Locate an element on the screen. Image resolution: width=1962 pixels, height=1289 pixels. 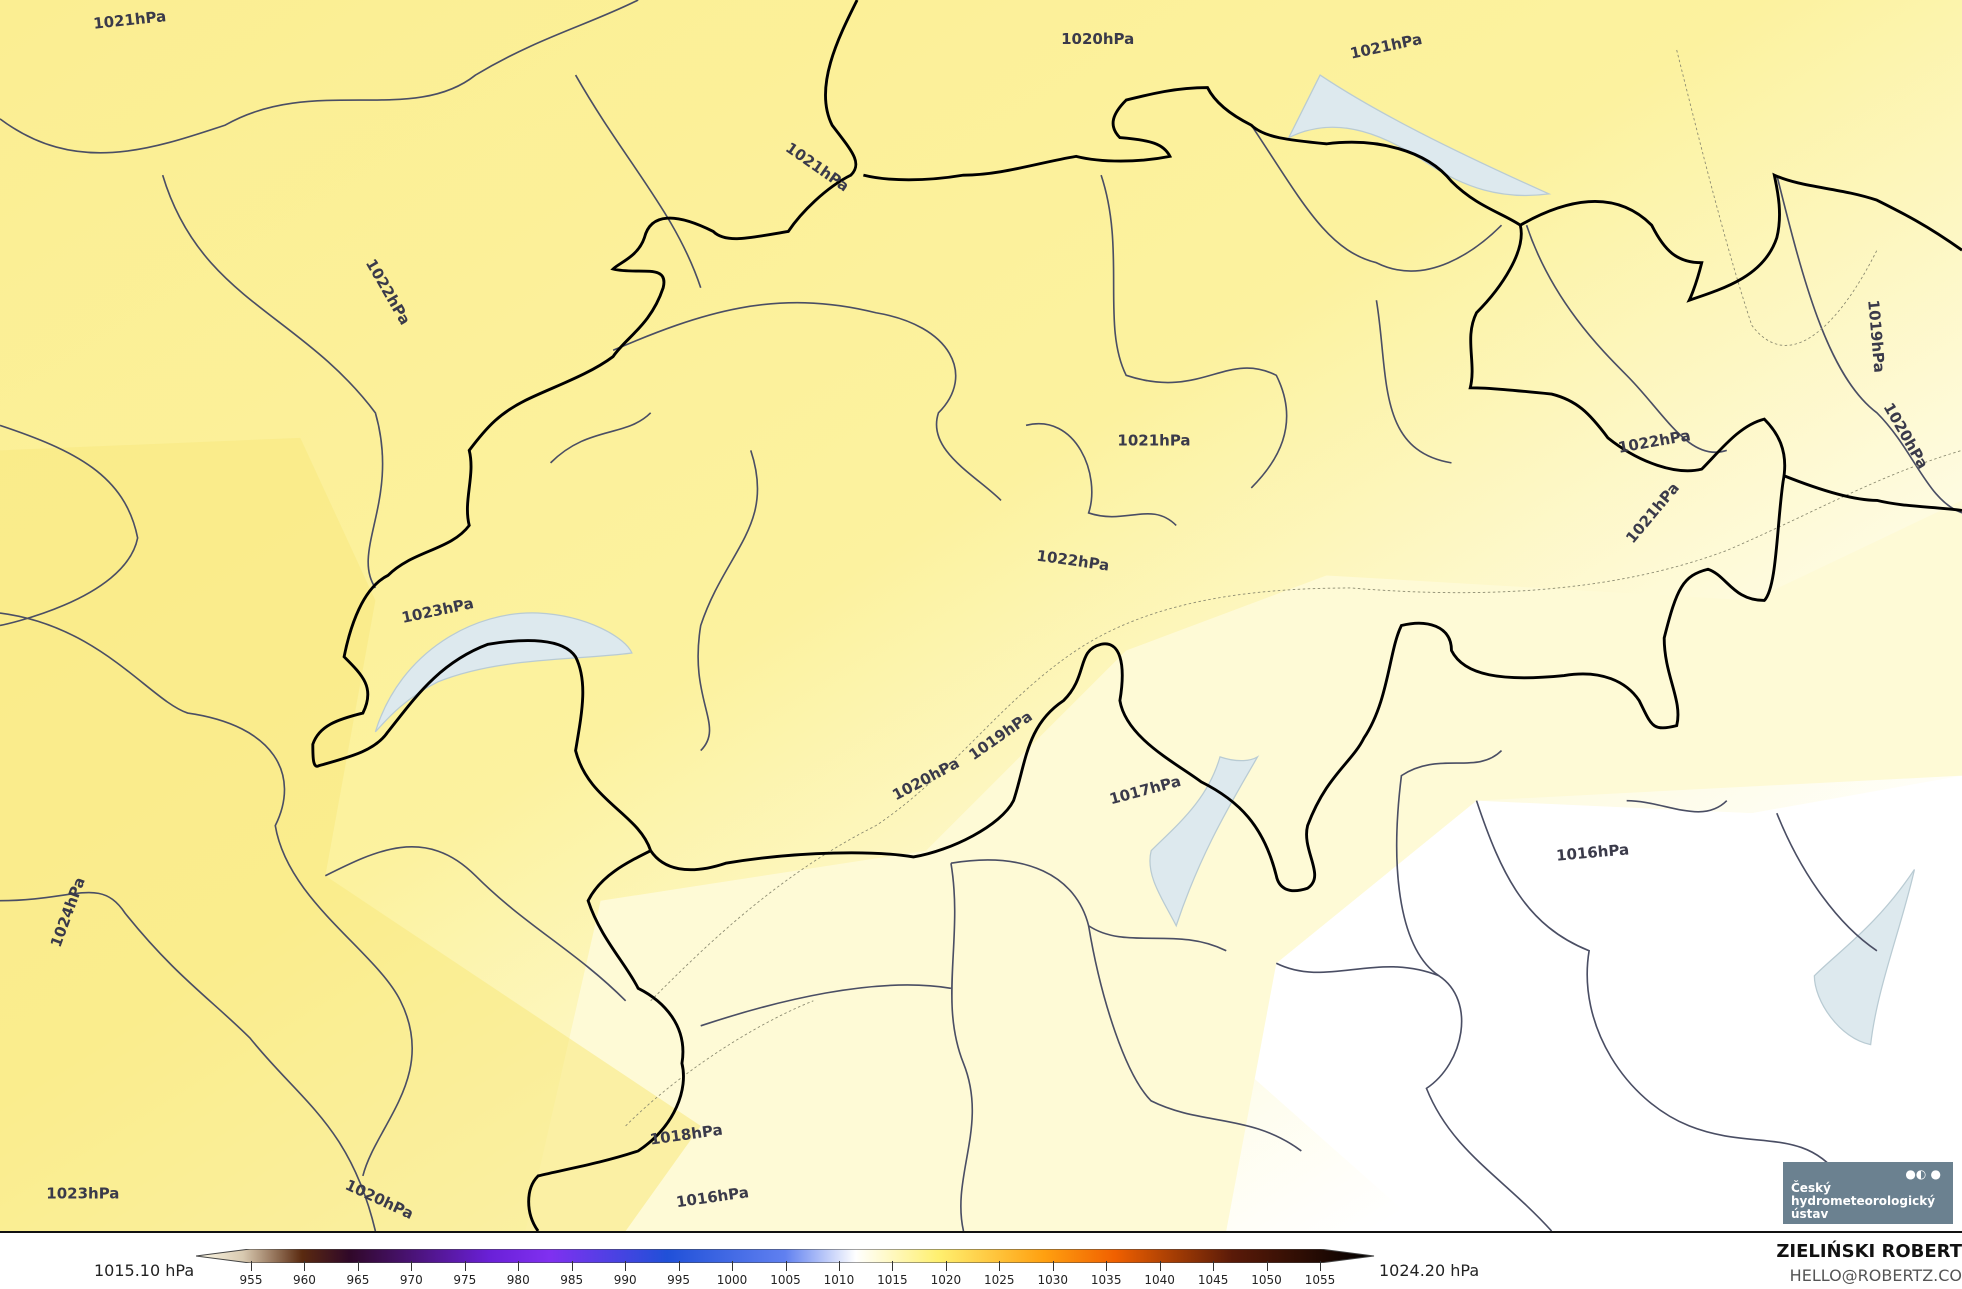
colorbar-tick-label: 975 is located at coordinates (465, 1280).